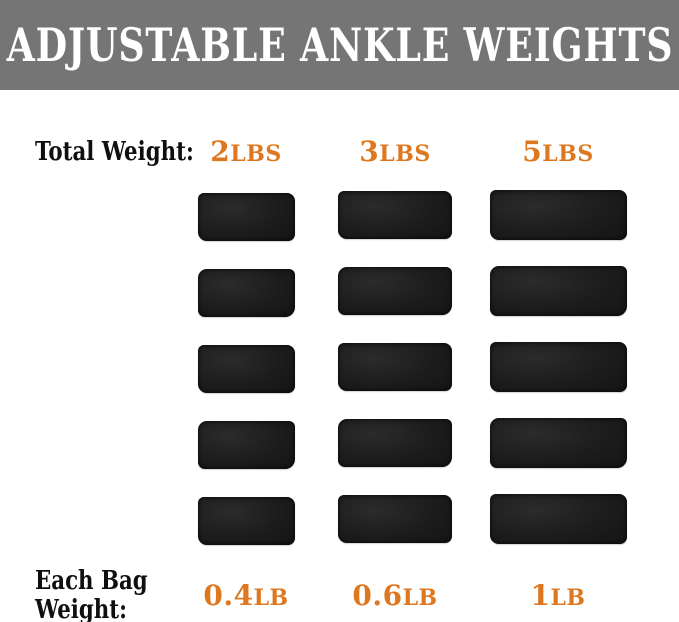  I want to click on each-bag-label-line1: Each Bag, so click(91, 581).